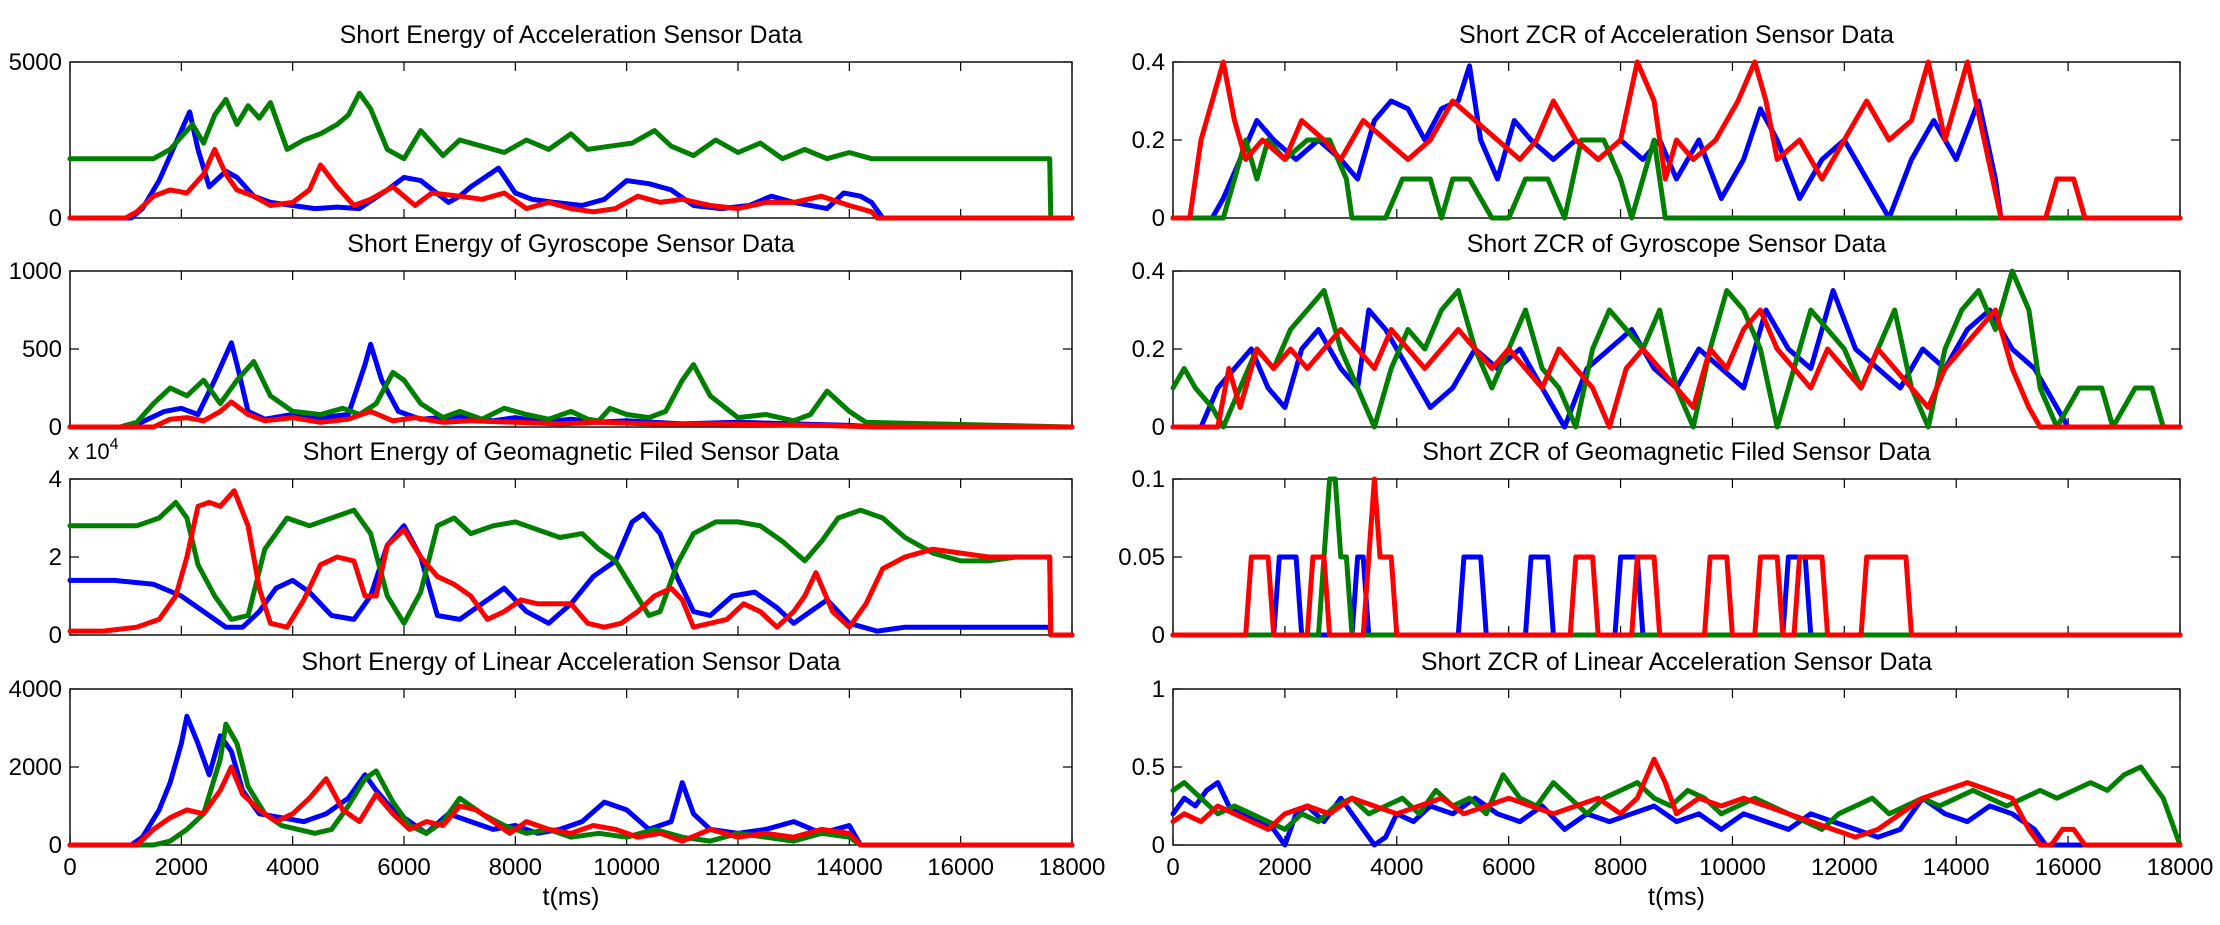  I want to click on subplot-title: Short Energy of Gyroscope Sensor Data, so click(571, 244).